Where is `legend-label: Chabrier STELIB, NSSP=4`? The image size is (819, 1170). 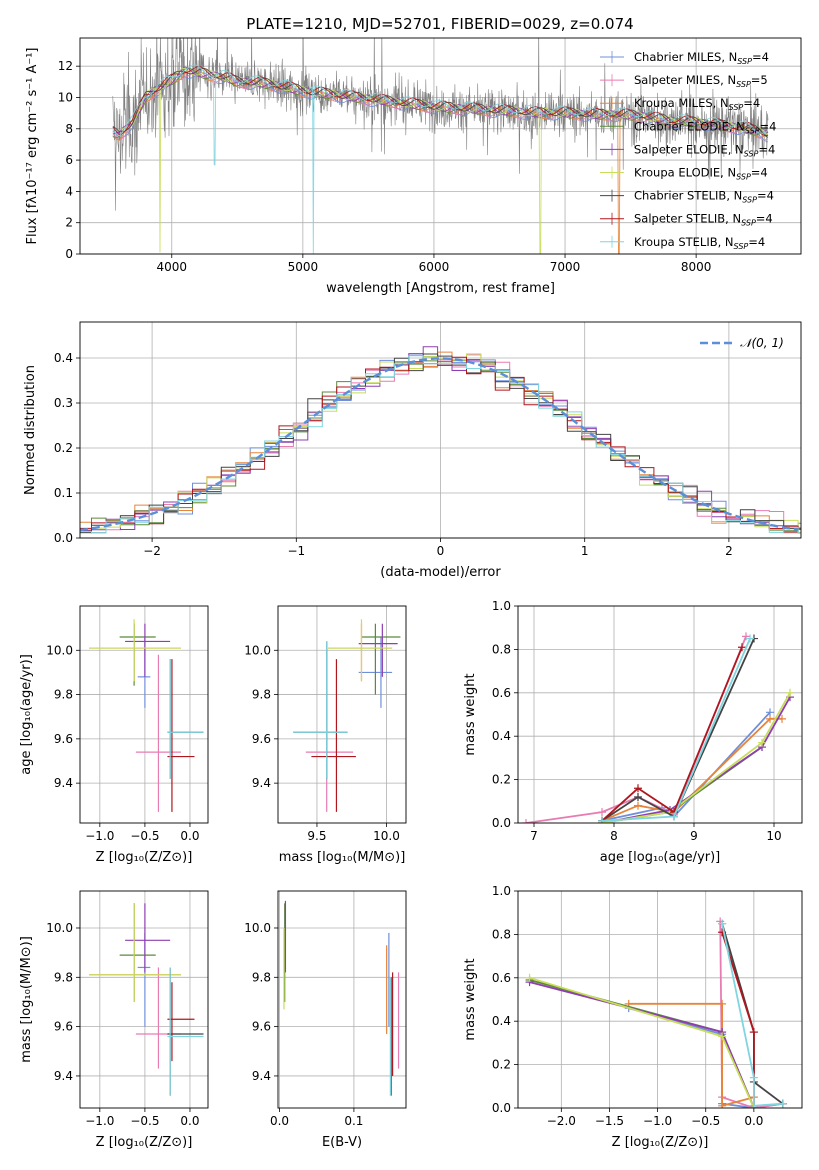 legend-label: Chabrier STELIB, NSSP=4 is located at coordinates (704, 197).